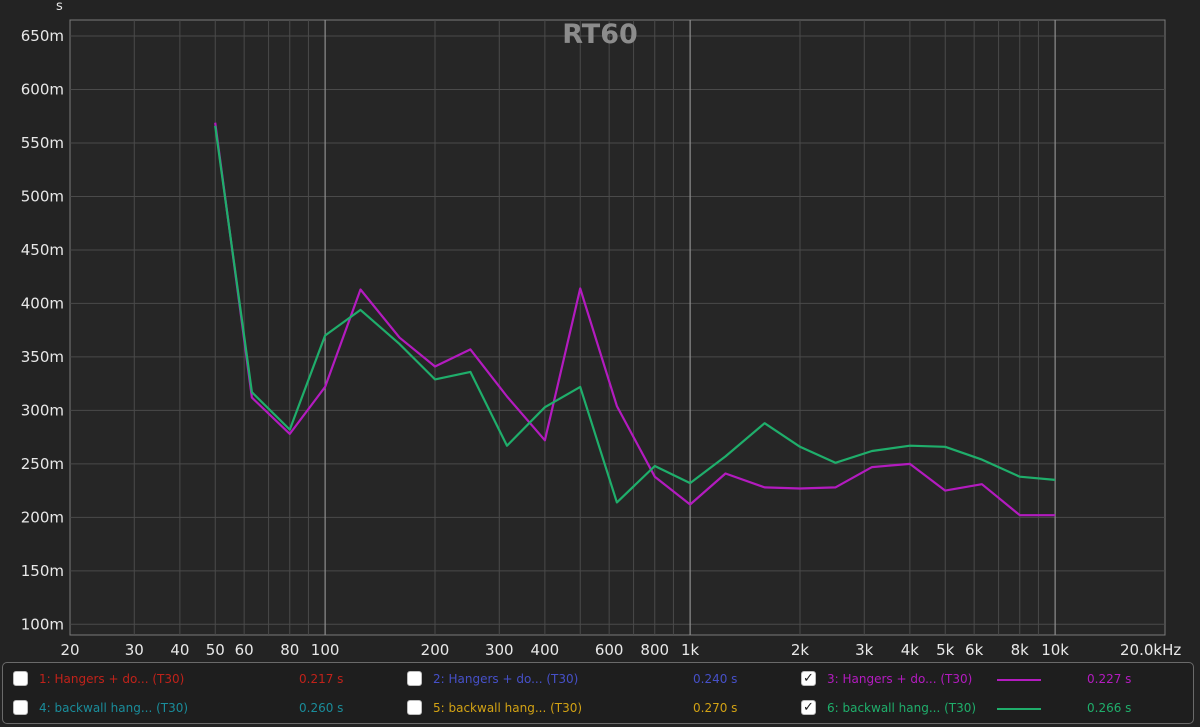 The height and width of the screenshot is (727, 1200). I want to click on y-tick-label: 500m, so click(42, 196).